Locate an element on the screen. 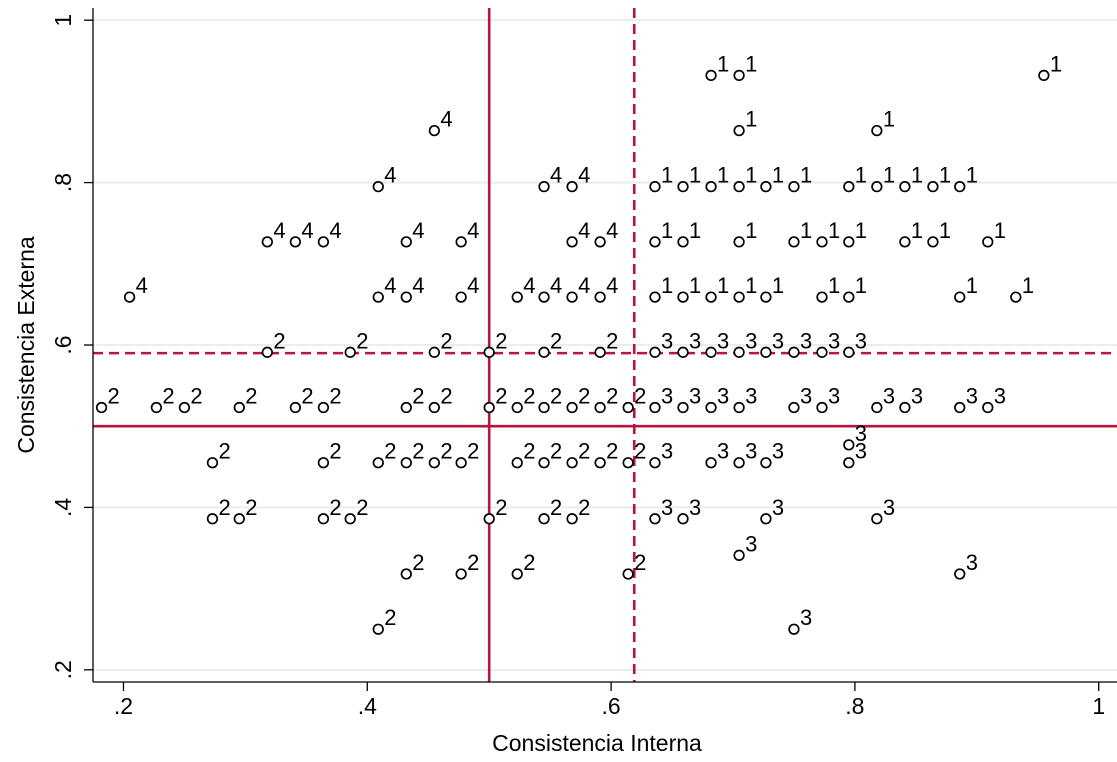 The height and width of the screenshot is (762, 1117). x-axis-label: Consistencia Interna is located at coordinates (597, 743).